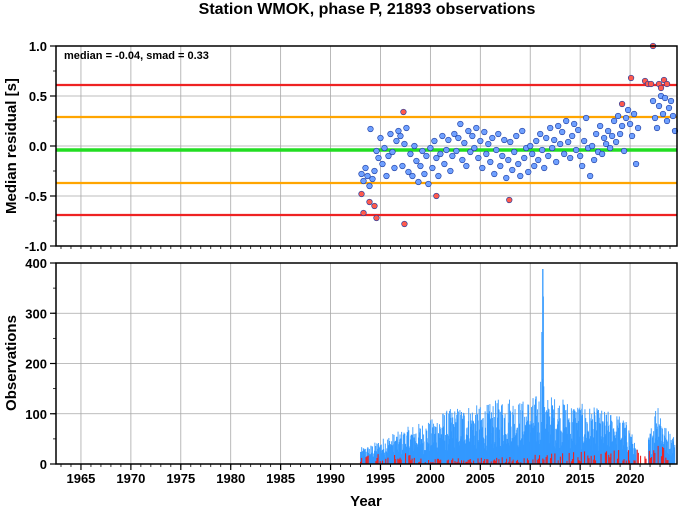  I want to click on observations-y-tick-label: 200, so click(36, 364).